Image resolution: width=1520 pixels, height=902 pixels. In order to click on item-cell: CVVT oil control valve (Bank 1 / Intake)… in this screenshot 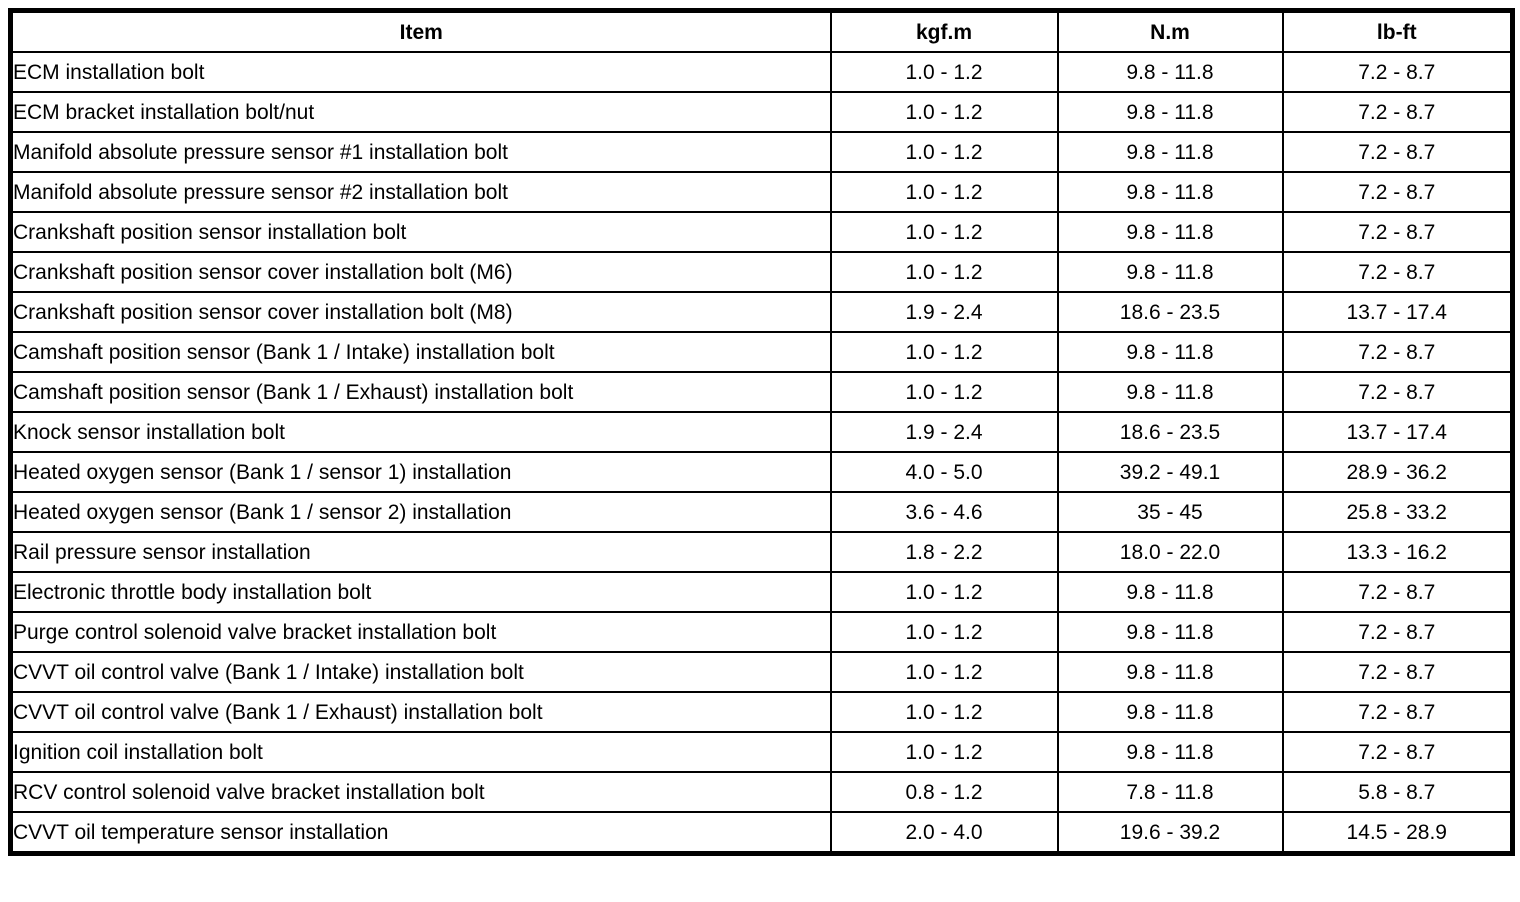, I will do `click(420, 672)`.